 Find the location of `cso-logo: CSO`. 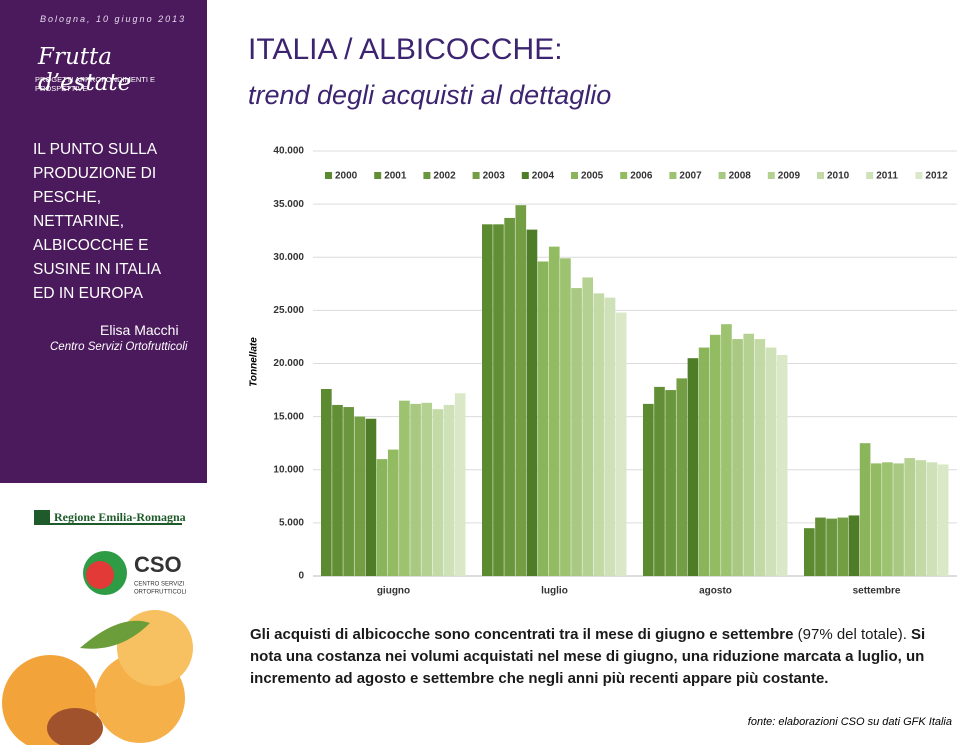

cso-logo: CSO is located at coordinates (158, 564).